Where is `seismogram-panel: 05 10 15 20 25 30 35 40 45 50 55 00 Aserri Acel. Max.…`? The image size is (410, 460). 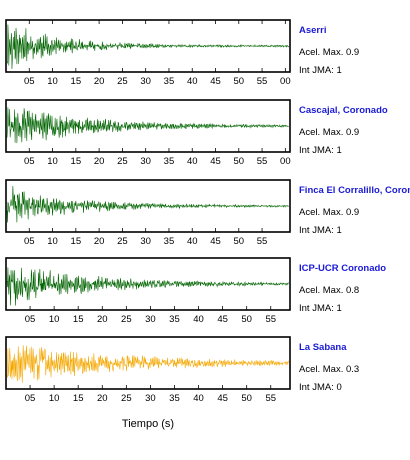
seismogram-panel: 05 10 15 20 25 30 35 40 45 50 55 00 Aserri Acel. Max.… is located at coordinates (182, 53).